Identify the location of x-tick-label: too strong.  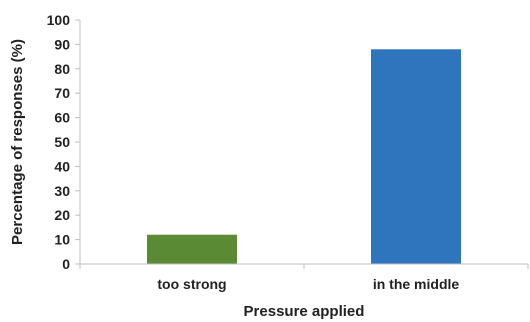
(191, 284).